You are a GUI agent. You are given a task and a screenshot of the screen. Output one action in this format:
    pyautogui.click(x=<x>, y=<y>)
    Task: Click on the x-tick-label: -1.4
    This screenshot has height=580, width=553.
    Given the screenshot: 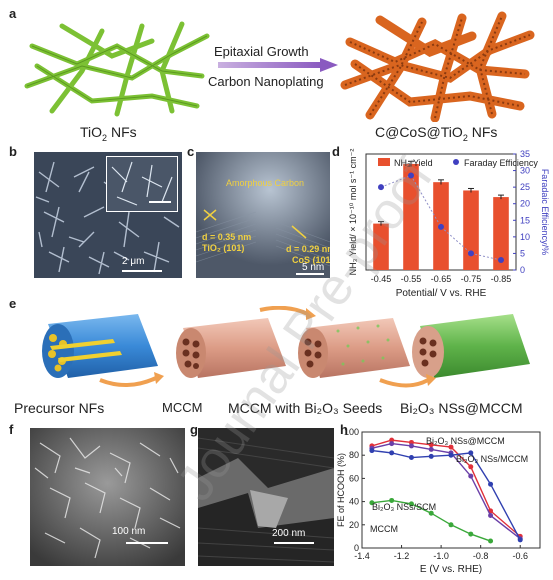 What is the action you would take?
    pyautogui.click(x=362, y=556)
    